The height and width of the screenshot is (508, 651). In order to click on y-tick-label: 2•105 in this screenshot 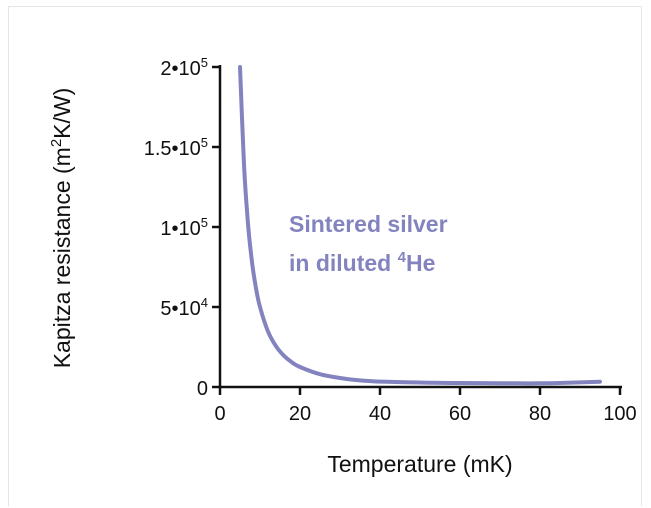, I will do `click(184, 67)`.